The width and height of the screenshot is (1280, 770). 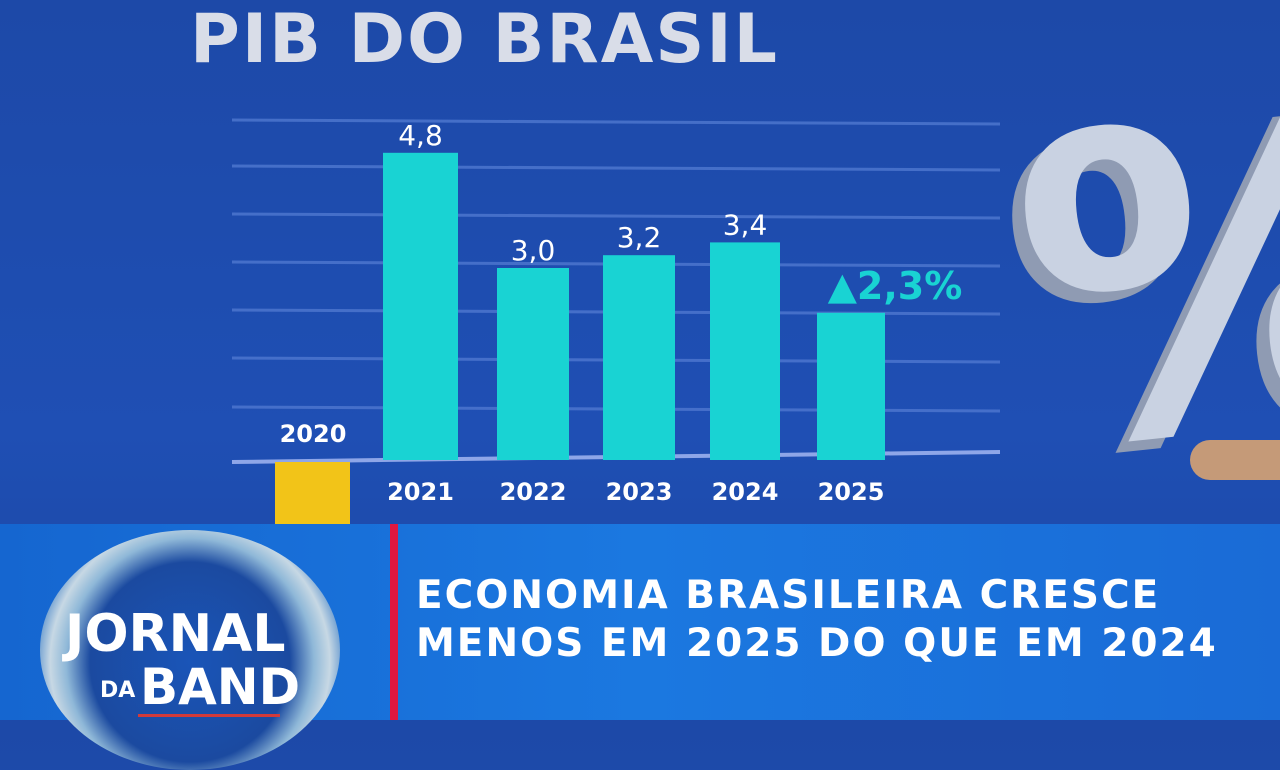 I want to click on logo-text-da: DA, so click(x=118, y=690).